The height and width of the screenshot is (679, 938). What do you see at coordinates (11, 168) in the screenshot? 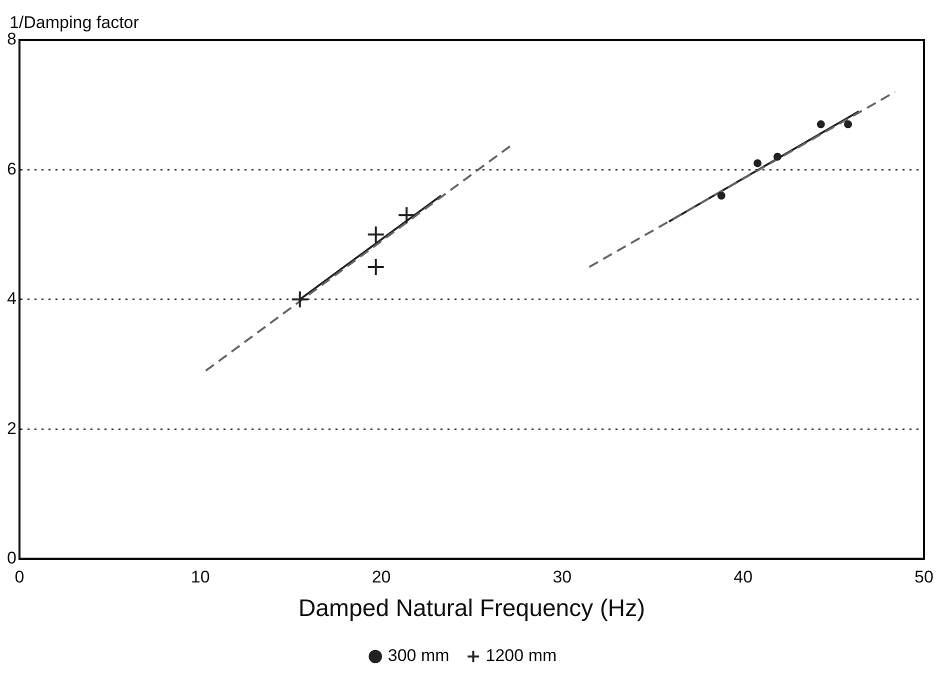
I see `y-tick-label: 6` at bounding box center [11, 168].